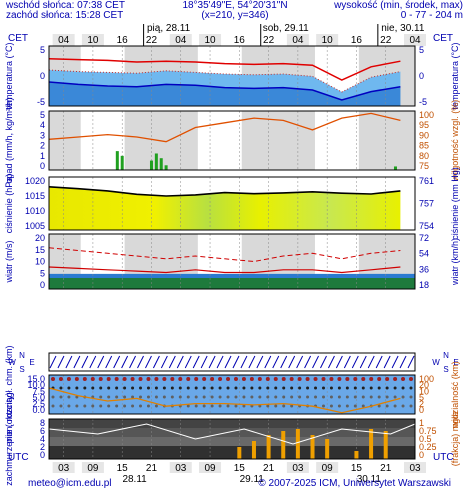  I want to click on bottom-hour-label-12: 03, so click(415, 468).